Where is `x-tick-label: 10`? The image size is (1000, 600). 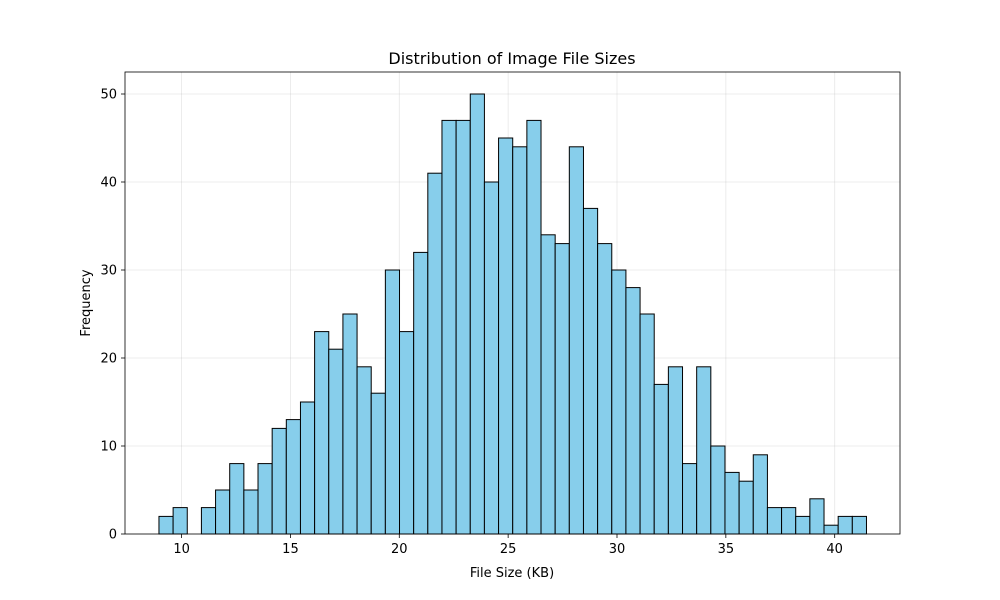 x-tick-label: 10 is located at coordinates (181, 549).